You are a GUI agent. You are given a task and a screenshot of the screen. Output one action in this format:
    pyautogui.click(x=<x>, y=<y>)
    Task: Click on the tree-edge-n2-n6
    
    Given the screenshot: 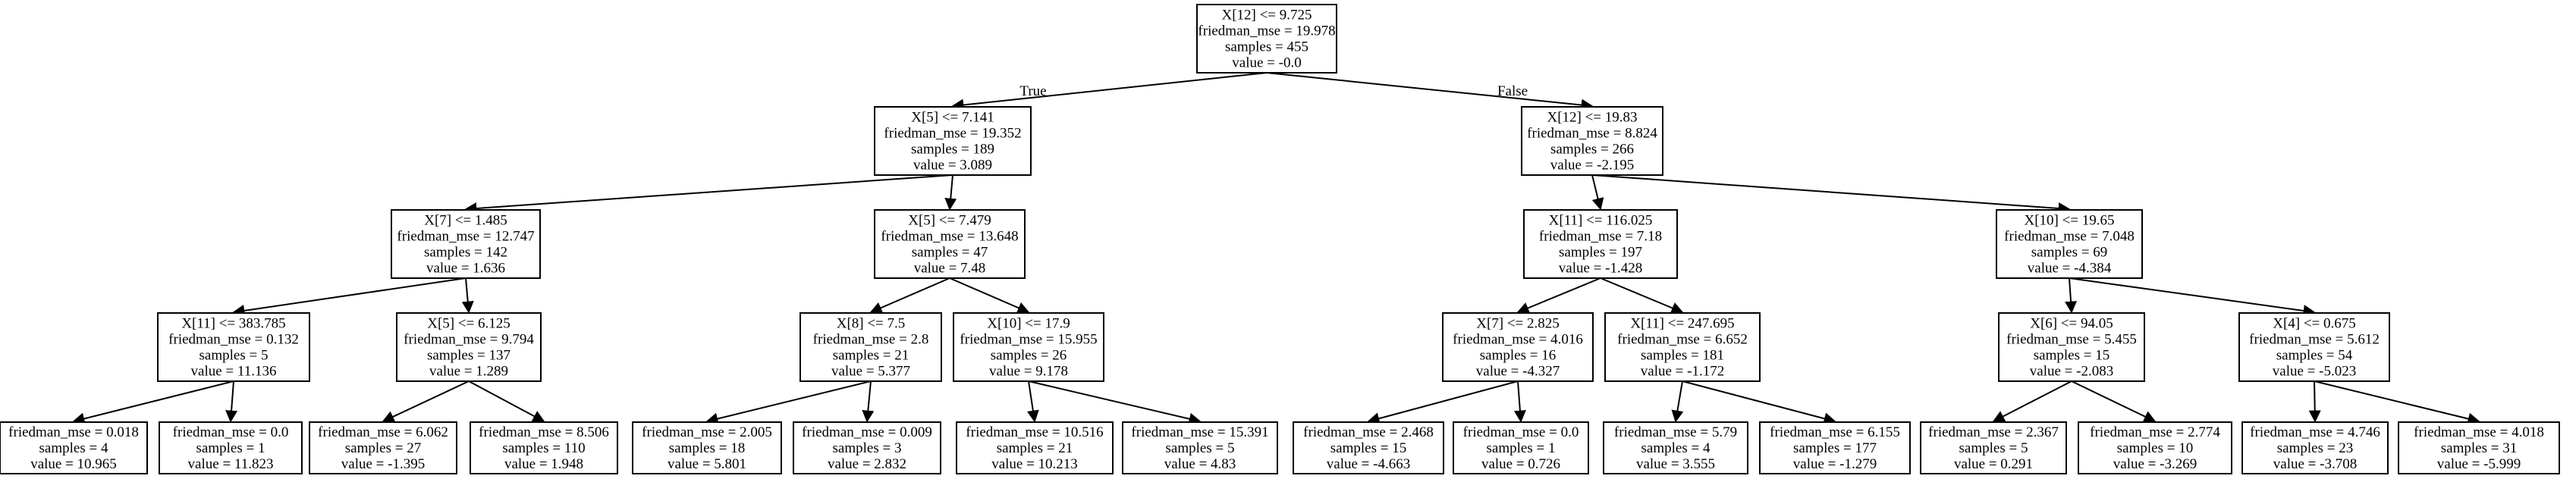 What is the action you would take?
    pyautogui.click(x=1831, y=194)
    